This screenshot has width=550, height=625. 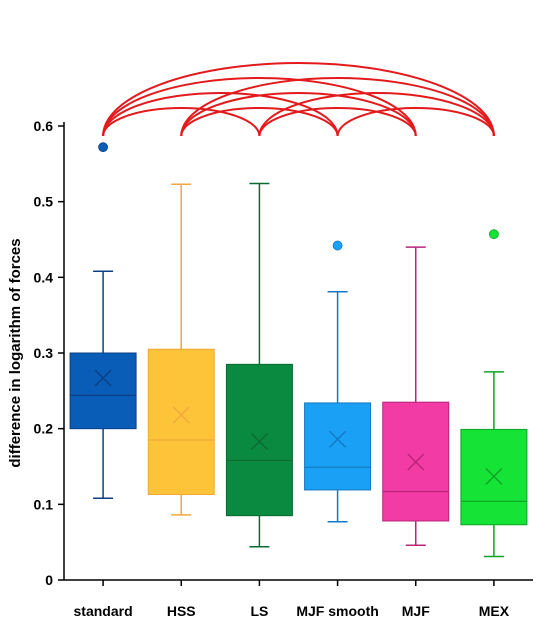 I want to click on x-tick-label: MJF, so click(x=416, y=611).